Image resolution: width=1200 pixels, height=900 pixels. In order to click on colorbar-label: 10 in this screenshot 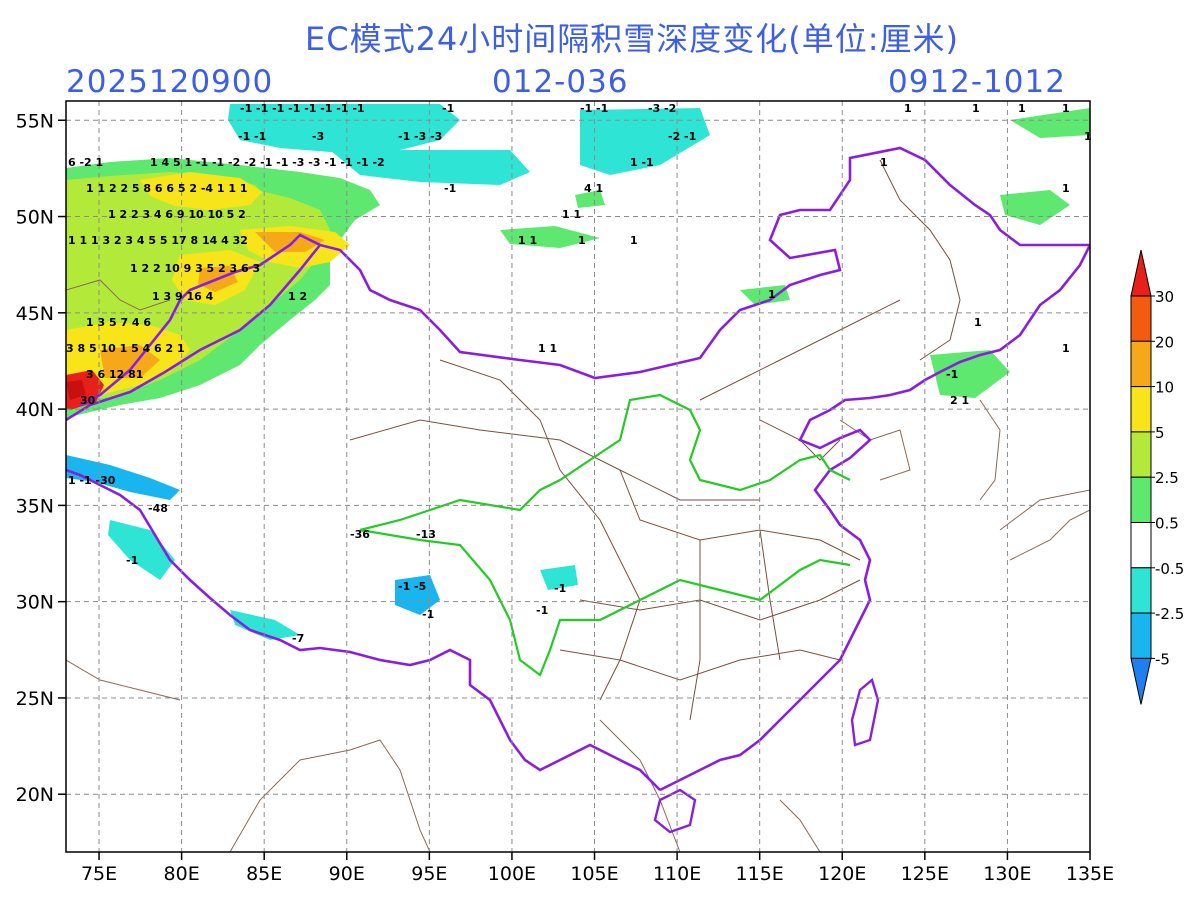, I will do `click(1164, 388)`.